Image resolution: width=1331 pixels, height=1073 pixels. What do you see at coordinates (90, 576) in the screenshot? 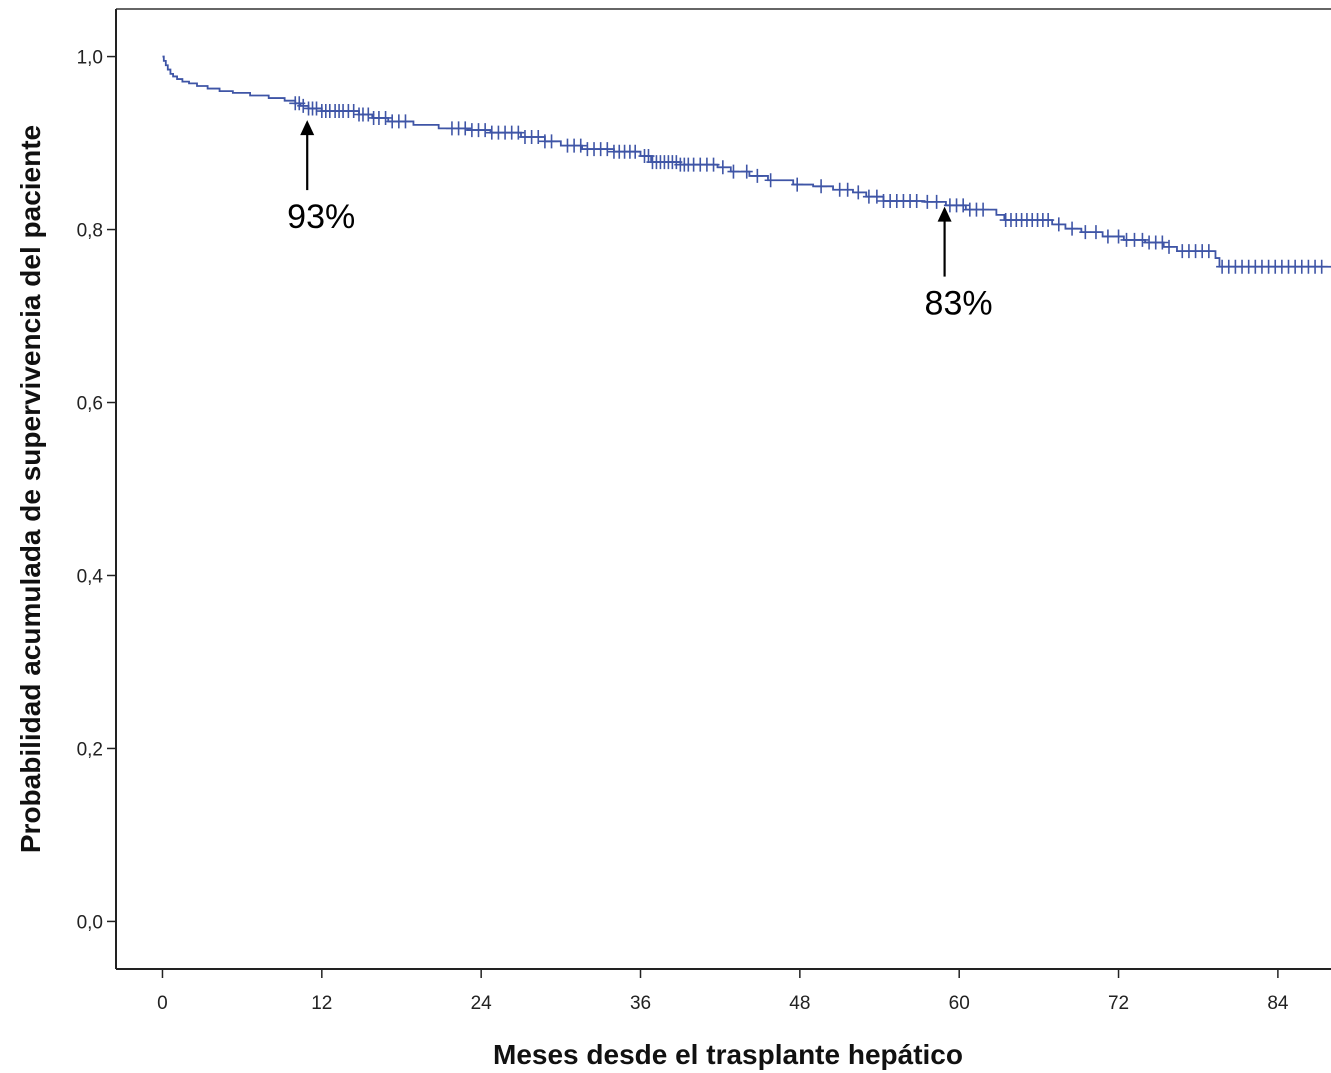
I see `y-tick-label: 0,4` at bounding box center [90, 576].